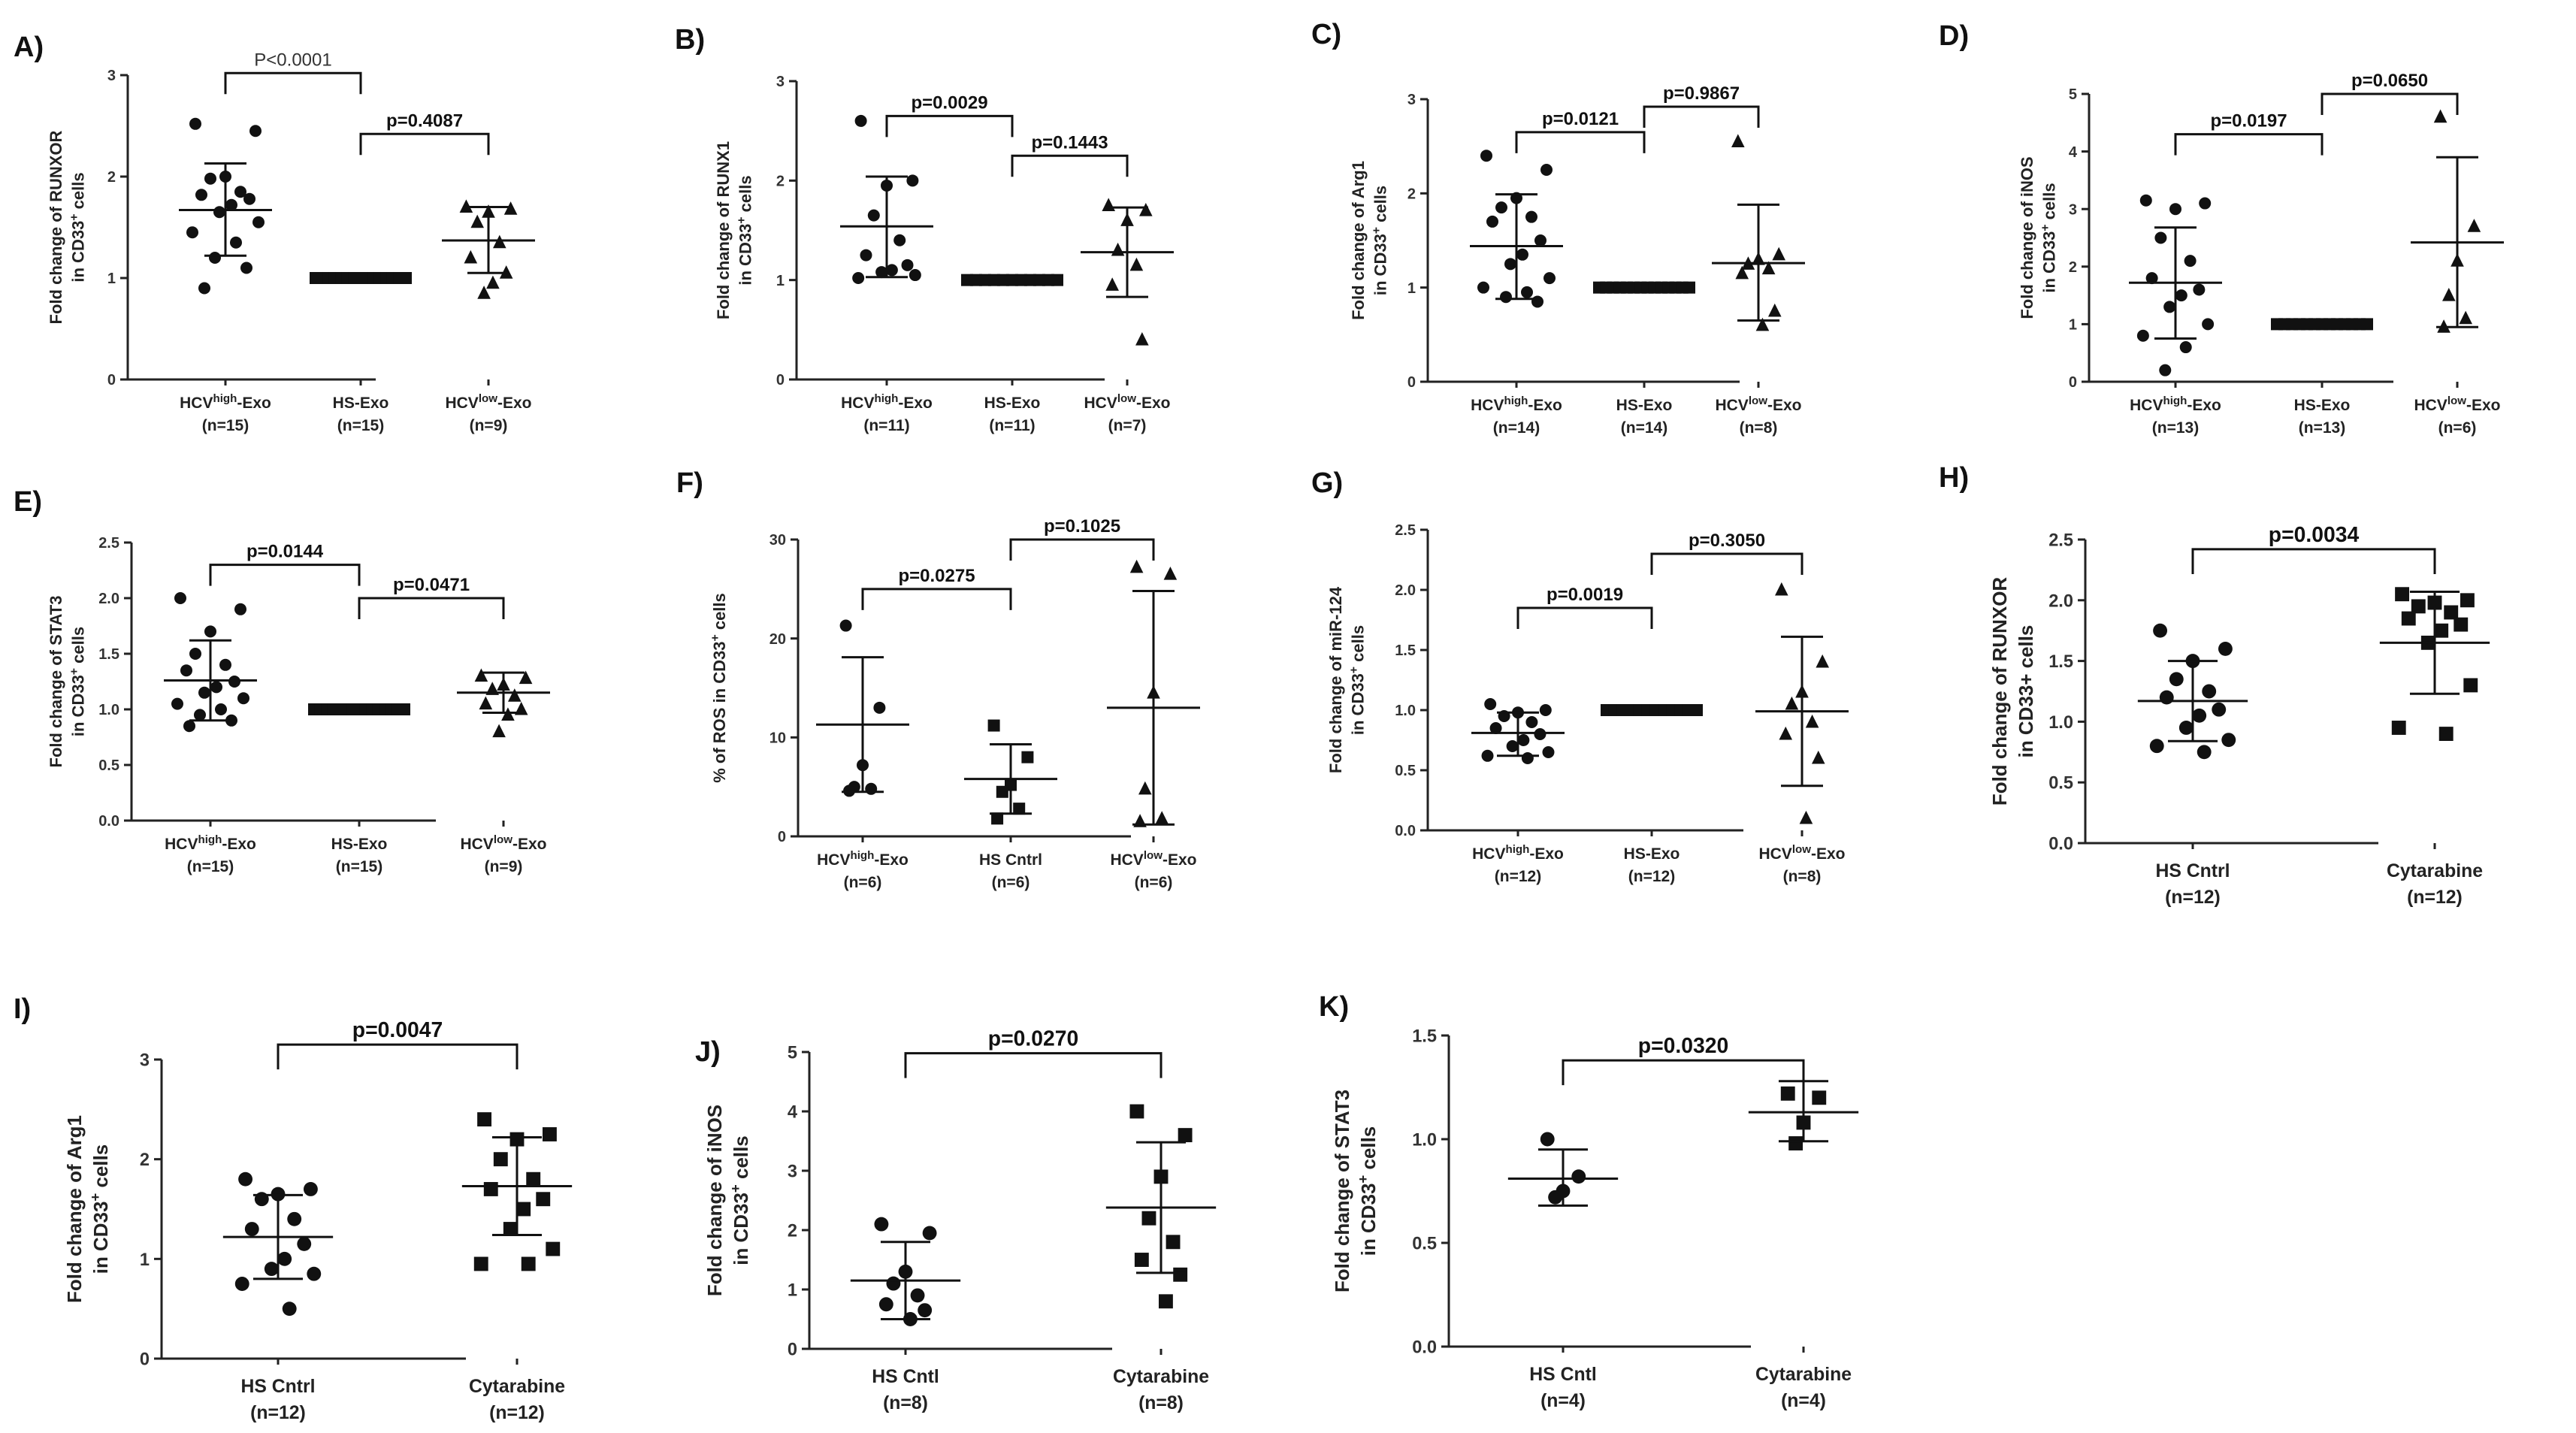 The height and width of the screenshot is (1433, 2576). What do you see at coordinates (28, 502) in the screenshot?
I see `panel-label: E)` at bounding box center [28, 502].